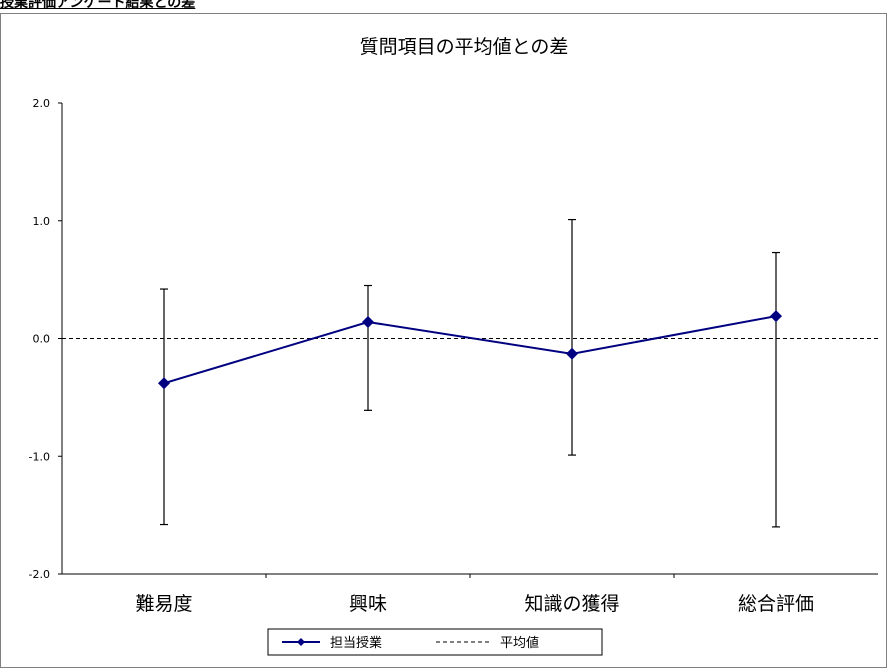 This screenshot has height=671, width=890. I want to click on y-tick-label: -1.0, so click(39, 456).